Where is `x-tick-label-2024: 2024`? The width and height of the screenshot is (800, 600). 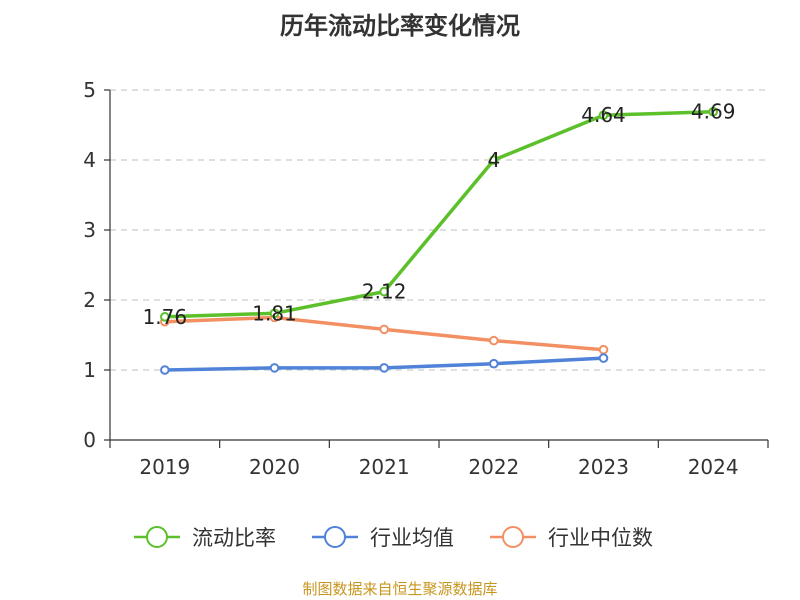
x-tick-label-2024: 2024 is located at coordinates (713, 467).